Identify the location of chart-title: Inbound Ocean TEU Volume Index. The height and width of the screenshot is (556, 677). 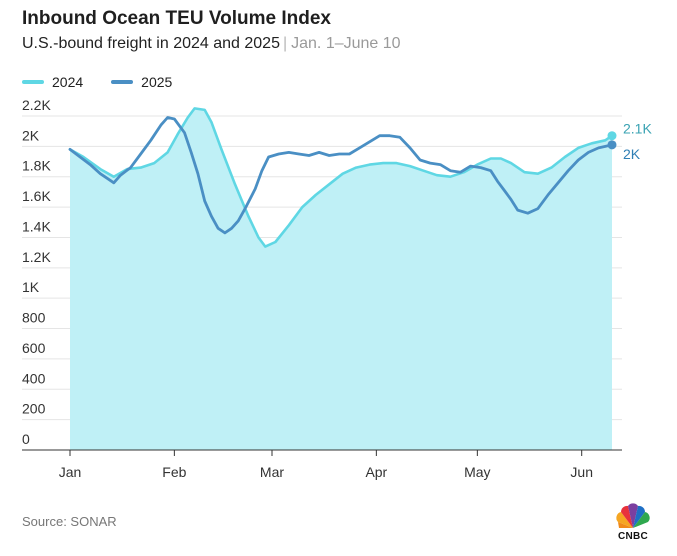
(176, 18).